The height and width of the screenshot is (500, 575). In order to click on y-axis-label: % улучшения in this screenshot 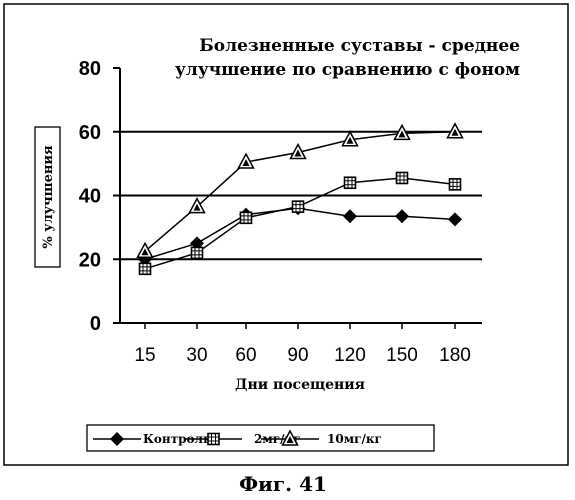, I will do `click(48, 197)`.